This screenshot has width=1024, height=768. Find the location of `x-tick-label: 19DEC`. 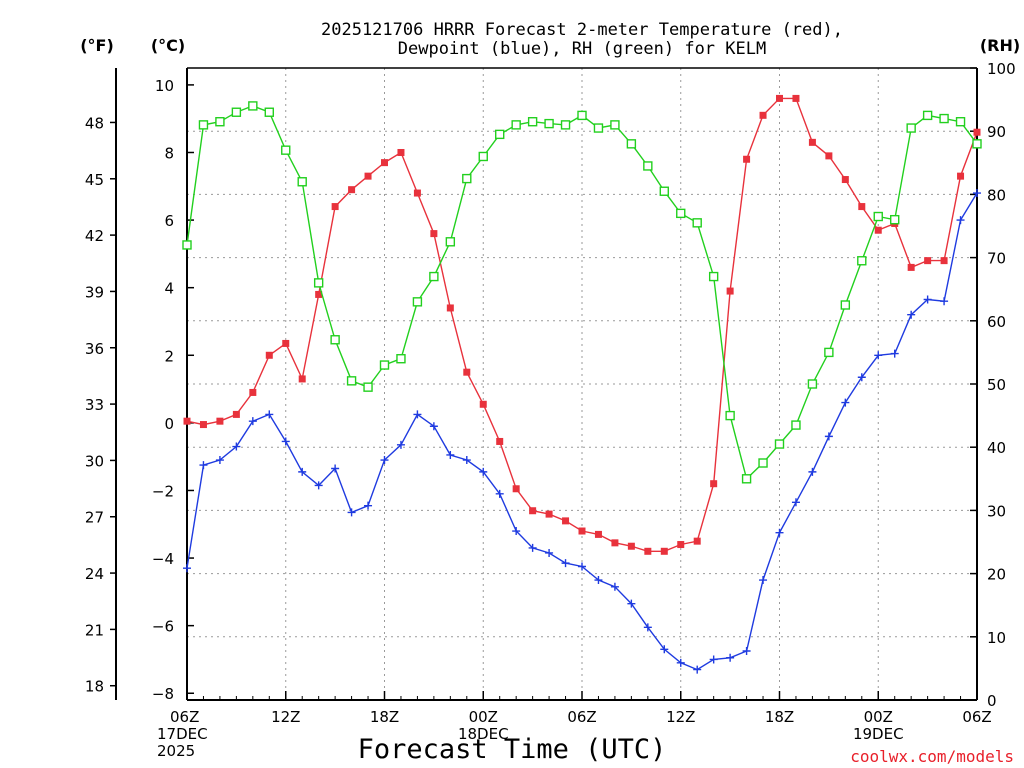

x-tick-label: 19DEC is located at coordinates (878, 734).